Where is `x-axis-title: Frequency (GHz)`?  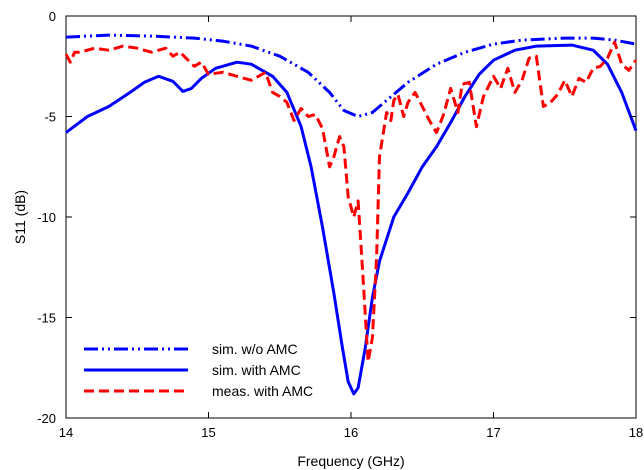
x-axis-title: Frequency (GHz) is located at coordinates (350, 461).